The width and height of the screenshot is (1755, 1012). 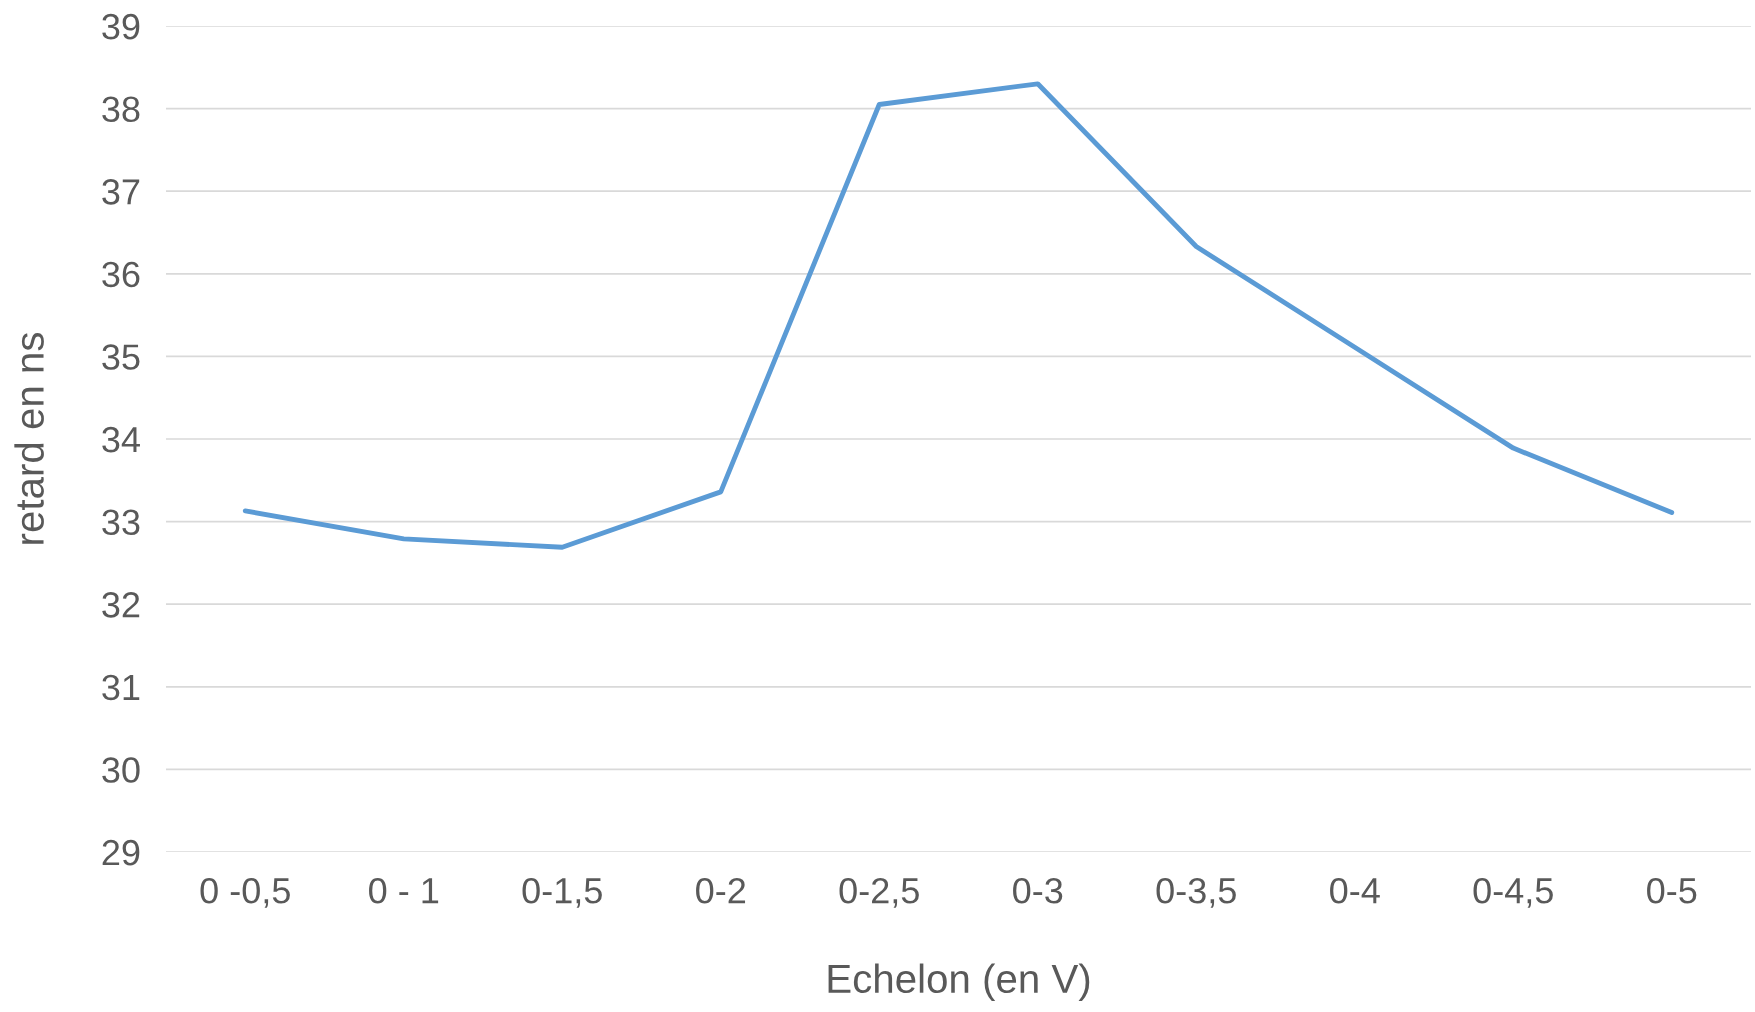 What do you see at coordinates (121, 26) in the screenshot?
I see `y-tick-label: 39` at bounding box center [121, 26].